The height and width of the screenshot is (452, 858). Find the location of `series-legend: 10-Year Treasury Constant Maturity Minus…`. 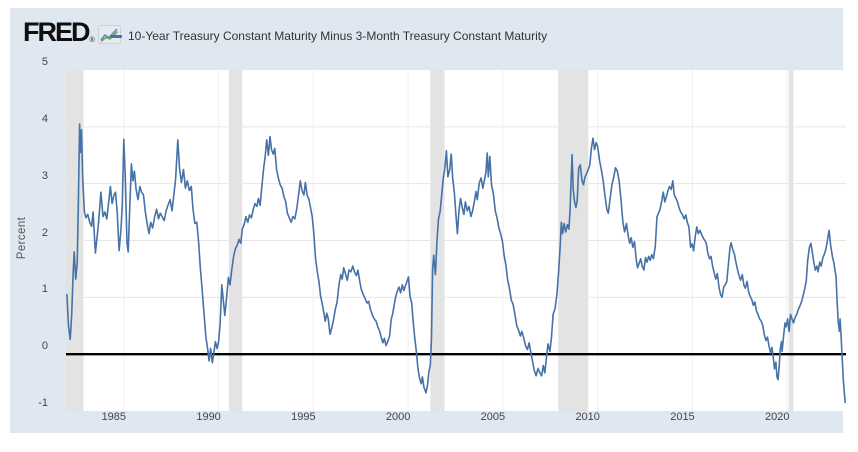

series-legend: 10-Year Treasury Constant Maturity Minus… is located at coordinates (328, 36).